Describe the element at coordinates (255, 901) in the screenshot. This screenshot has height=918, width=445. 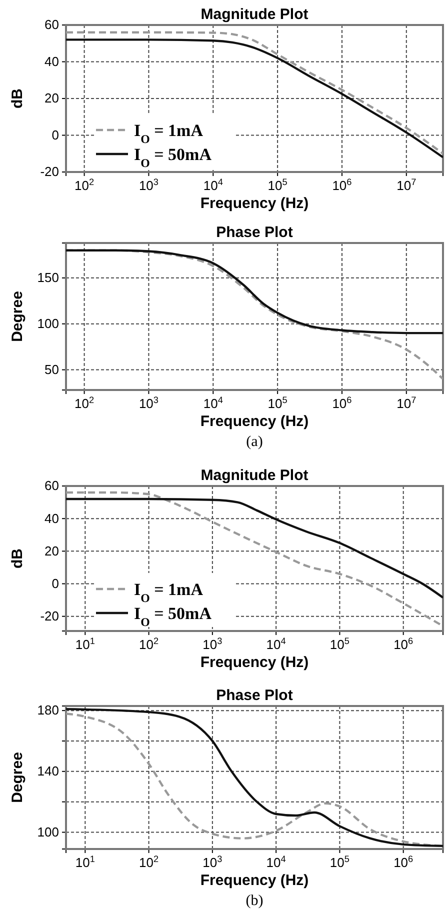
I see `text: (b)` at that location.